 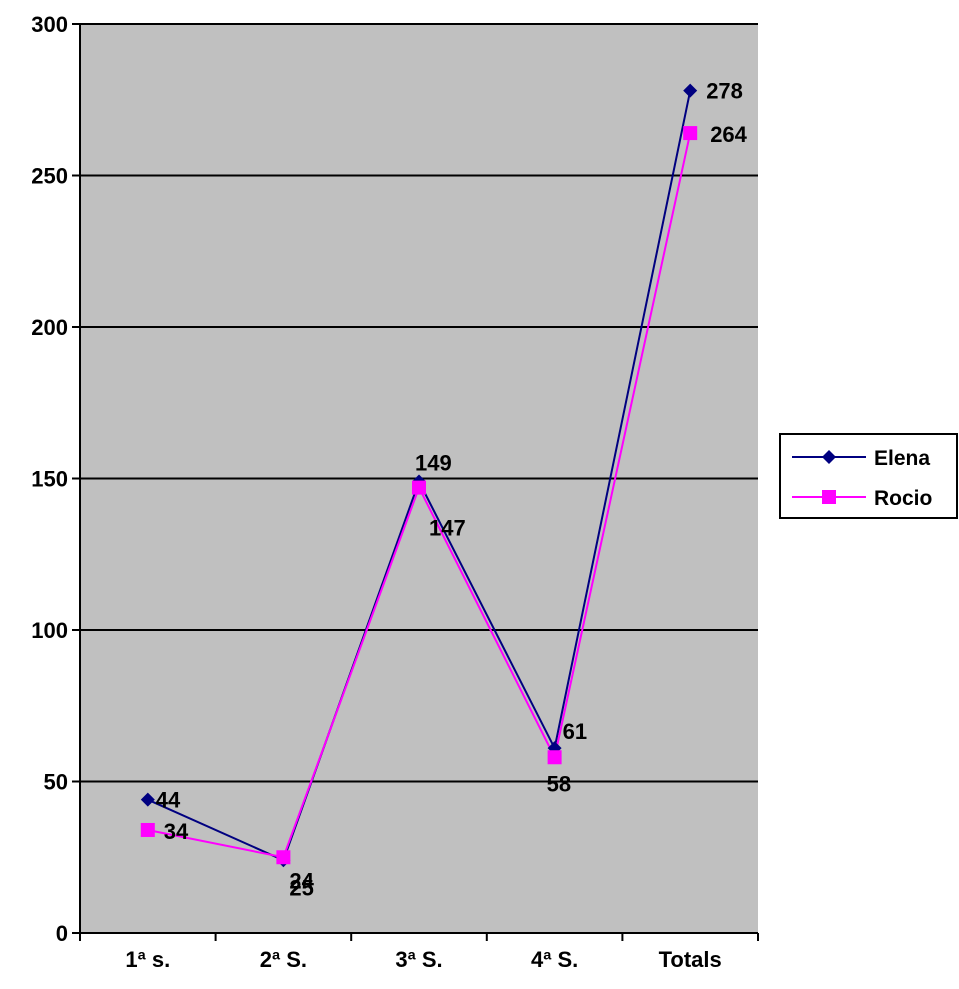 What do you see at coordinates (903, 498) in the screenshot?
I see `legend-label-rocio: Rocio` at bounding box center [903, 498].